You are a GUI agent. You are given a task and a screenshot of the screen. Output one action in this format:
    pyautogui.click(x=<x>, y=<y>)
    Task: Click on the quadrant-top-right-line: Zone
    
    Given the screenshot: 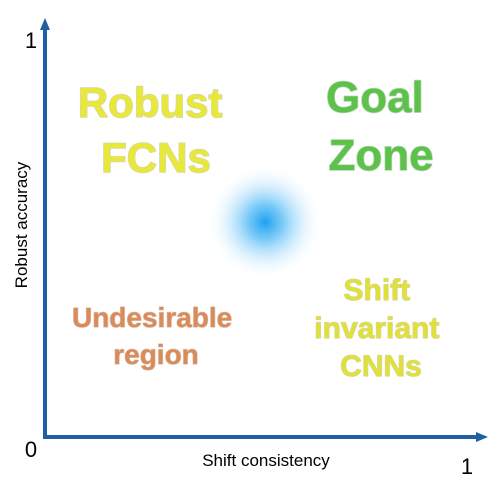 What is the action you would take?
    pyautogui.click(x=380, y=155)
    